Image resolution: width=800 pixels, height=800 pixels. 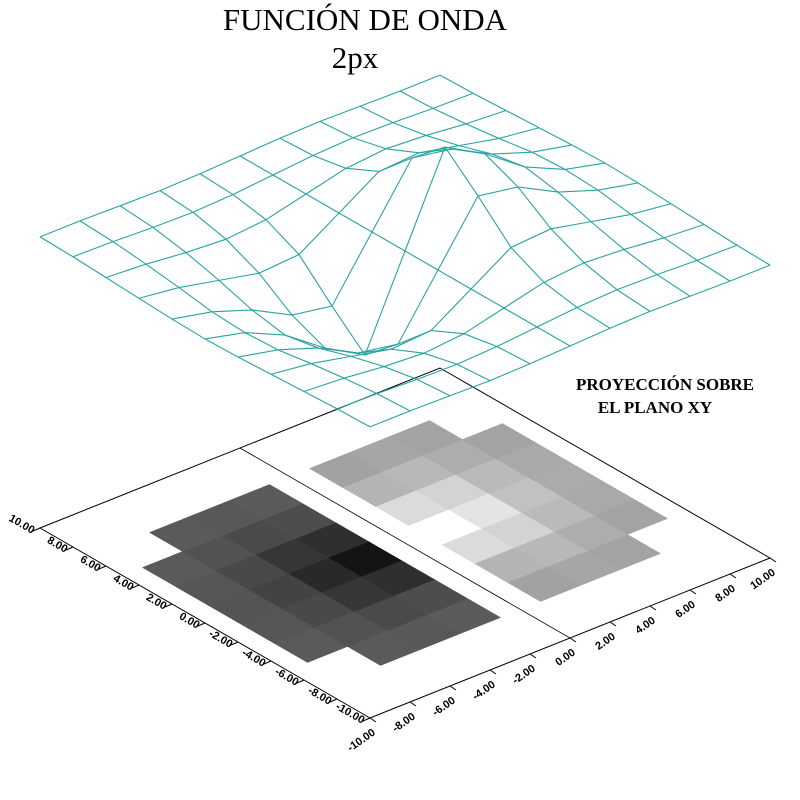 I want to click on x-tick-label: 2.00, so click(x=605, y=642).